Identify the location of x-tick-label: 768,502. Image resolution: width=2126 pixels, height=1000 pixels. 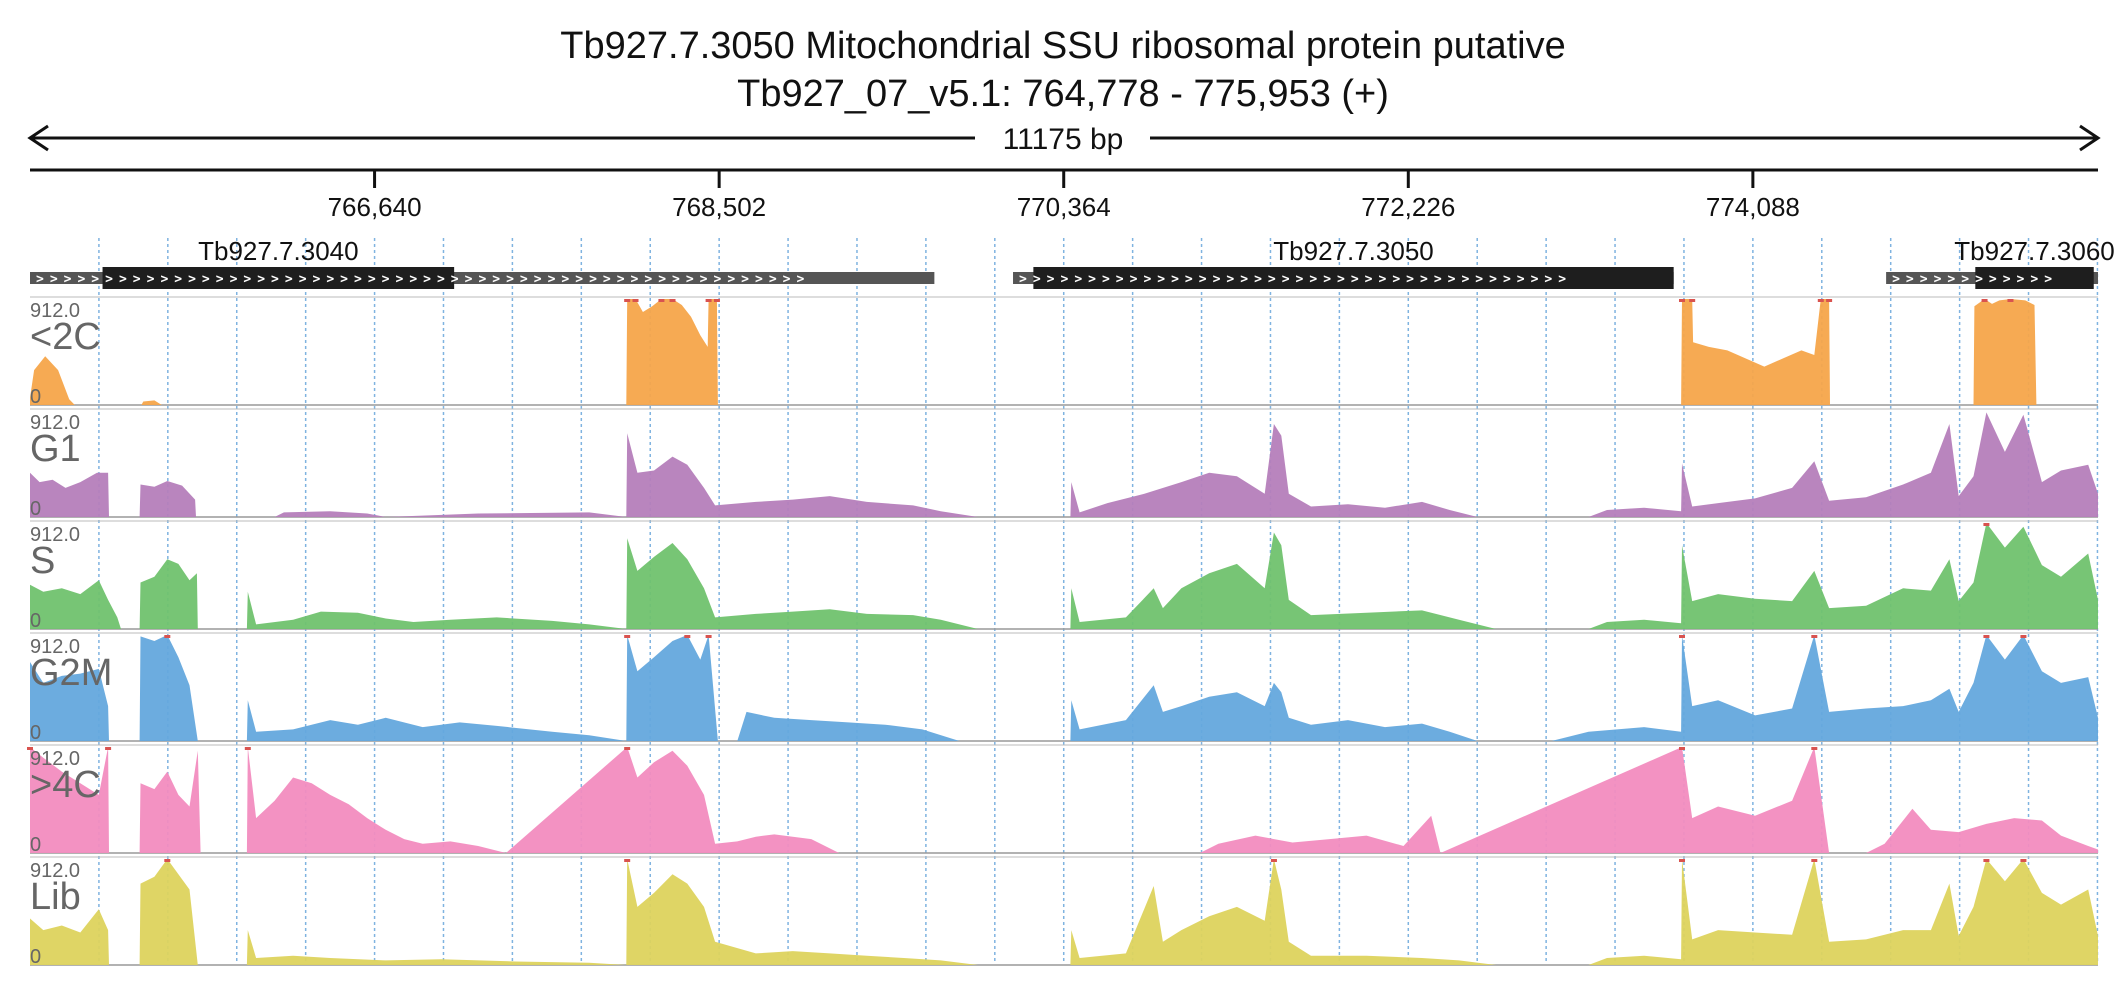
(719, 207).